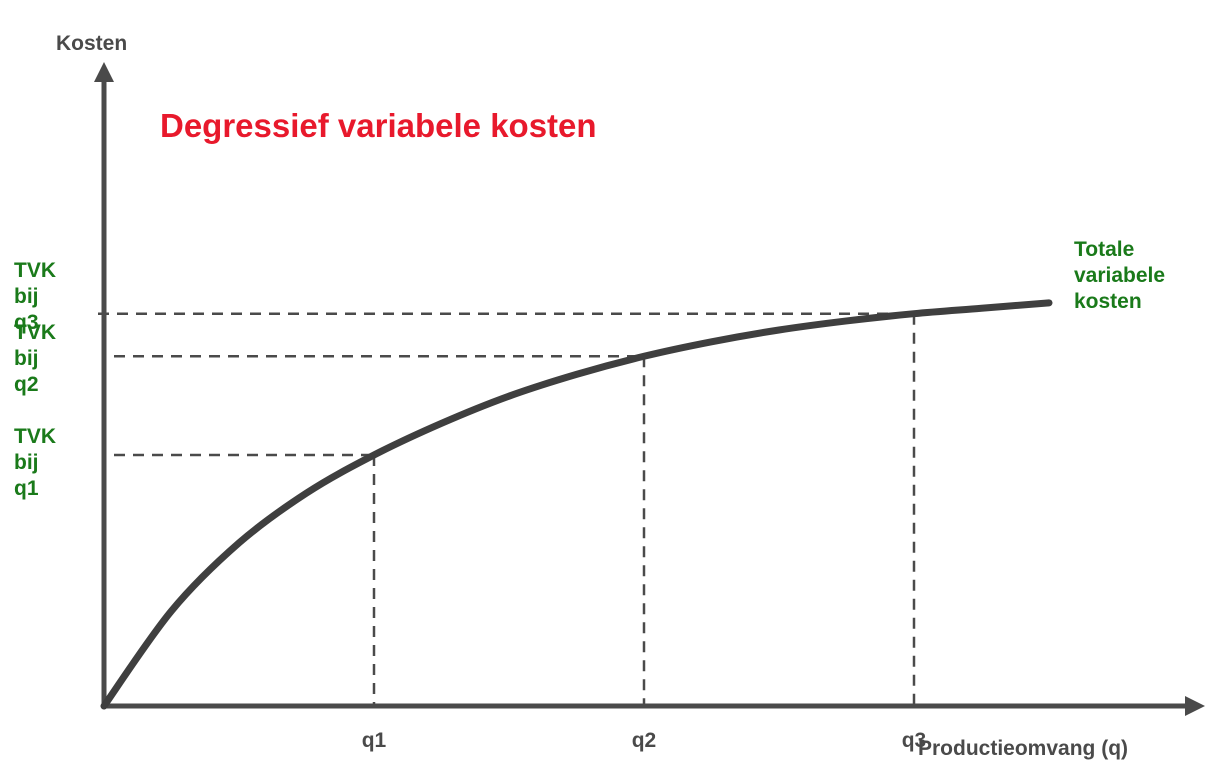  Describe the element at coordinates (26, 296) in the screenshot. I see `y-tick-label-q3-line2: bij` at that location.